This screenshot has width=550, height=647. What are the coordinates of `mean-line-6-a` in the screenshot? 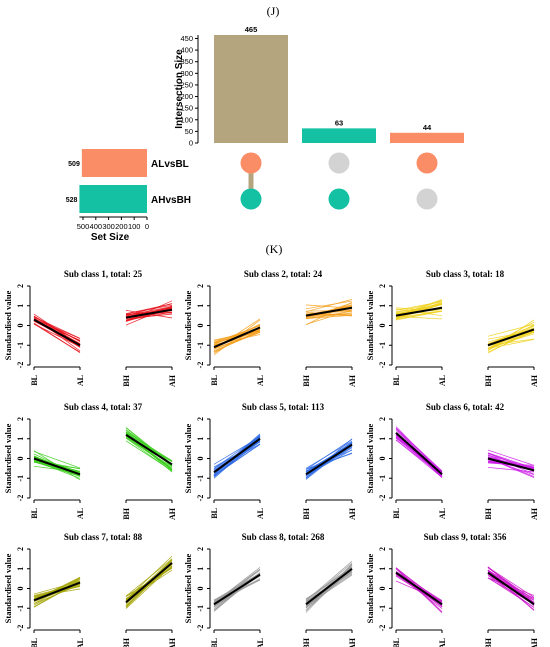 It's located at (419, 454).